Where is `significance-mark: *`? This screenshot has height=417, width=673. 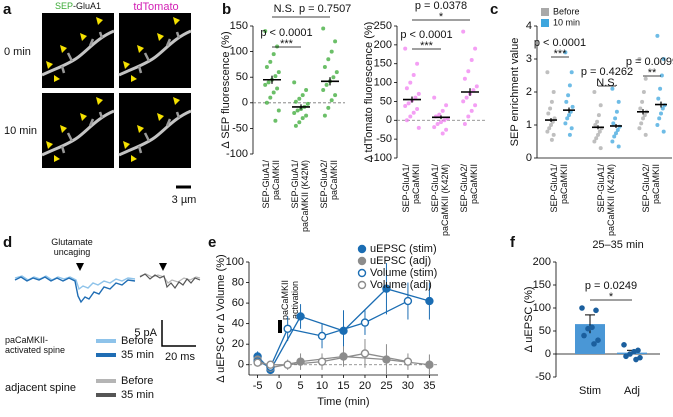 significance-mark: * is located at coordinates (611, 297).